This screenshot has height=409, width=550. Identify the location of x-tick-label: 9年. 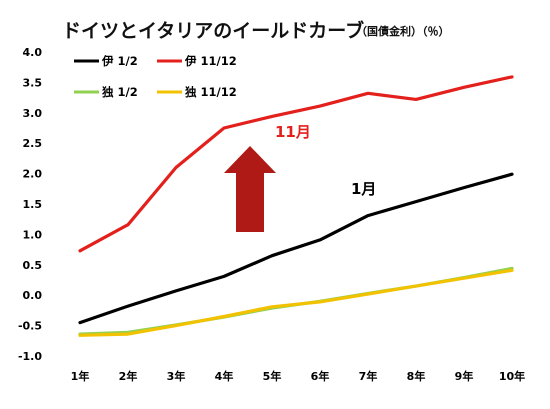
(464, 376).